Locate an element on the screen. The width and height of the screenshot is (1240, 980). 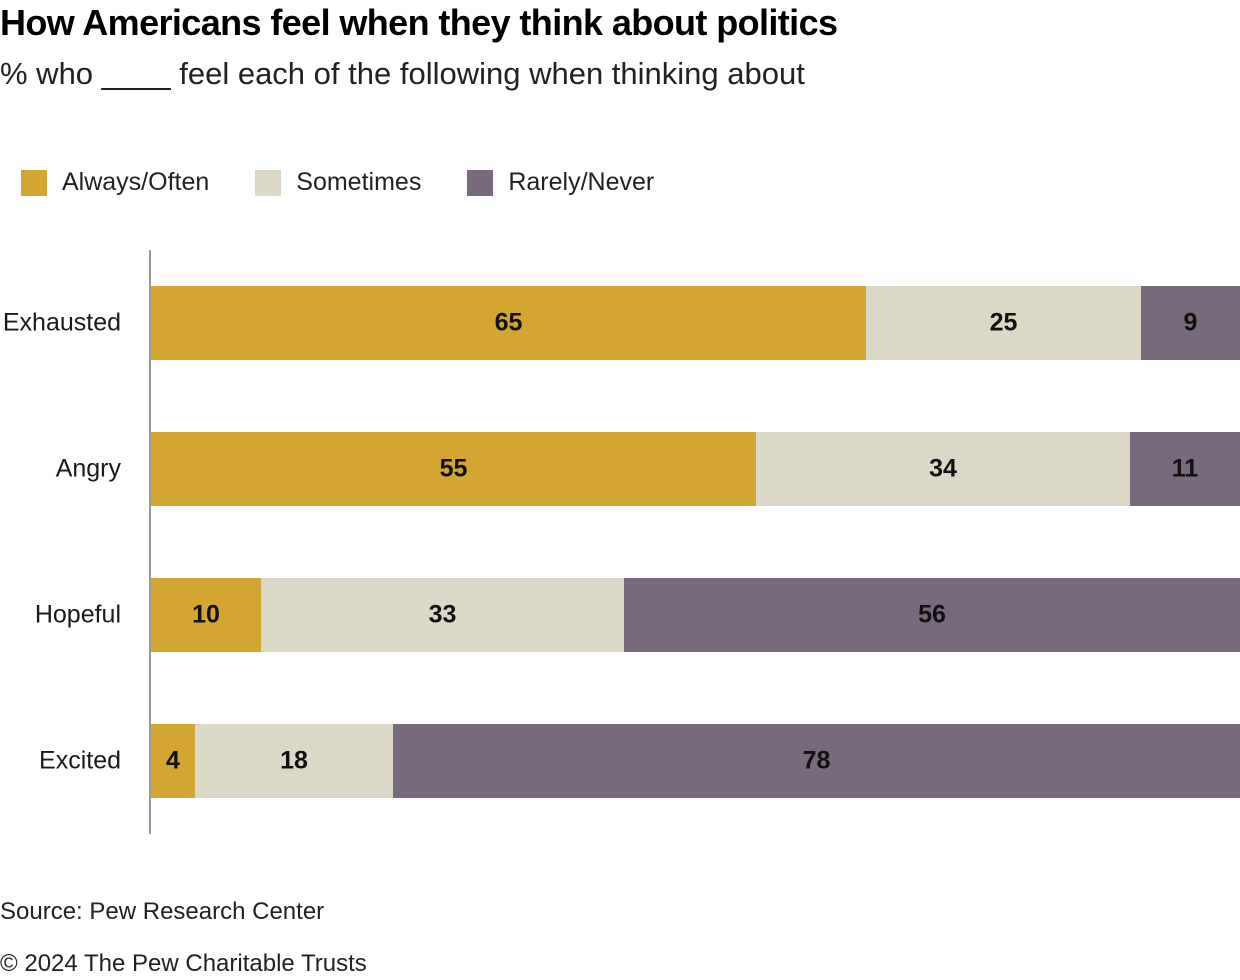
bar-exhausted-always-often is located at coordinates (508, 323).